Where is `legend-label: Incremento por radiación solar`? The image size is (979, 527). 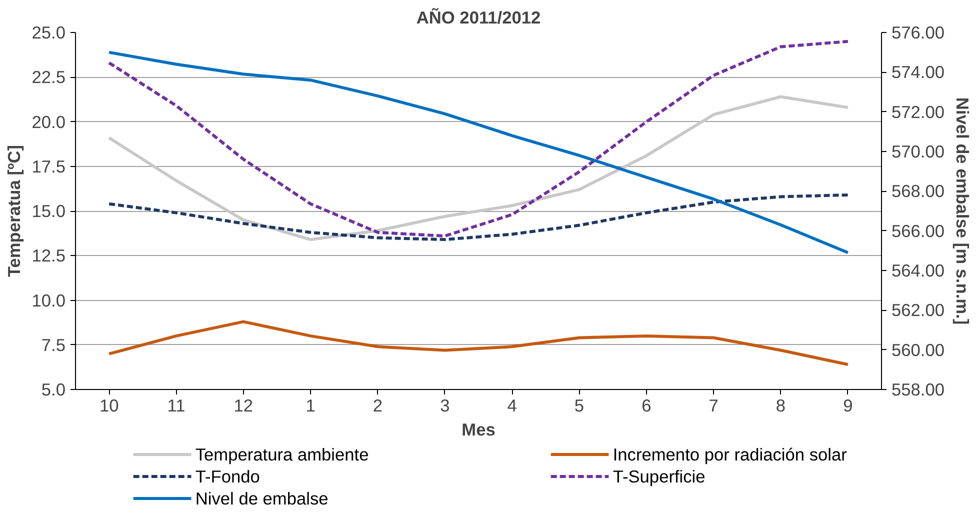 legend-label: Incremento por radiación solar is located at coordinates (730, 454).